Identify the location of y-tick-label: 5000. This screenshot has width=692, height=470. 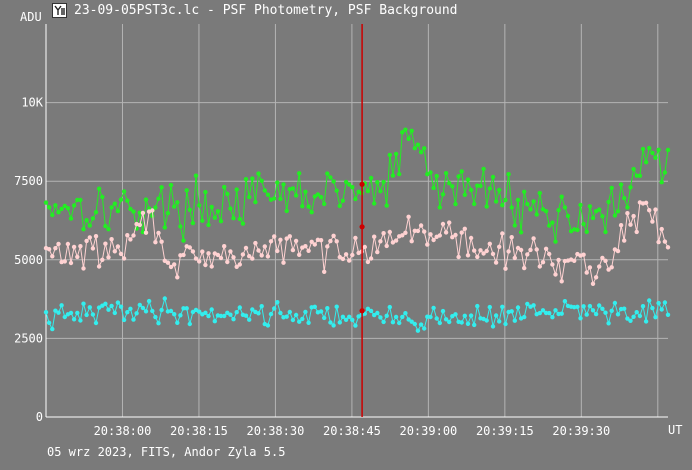
(28, 260).